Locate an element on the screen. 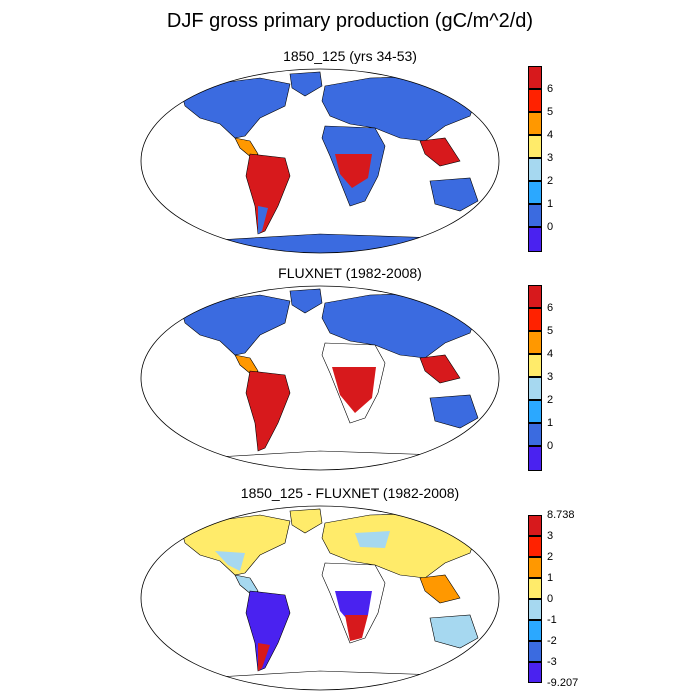 This screenshot has width=700, height=700. panel-title-model: 1850_125 (yrs 34-53) is located at coordinates (350, 56).